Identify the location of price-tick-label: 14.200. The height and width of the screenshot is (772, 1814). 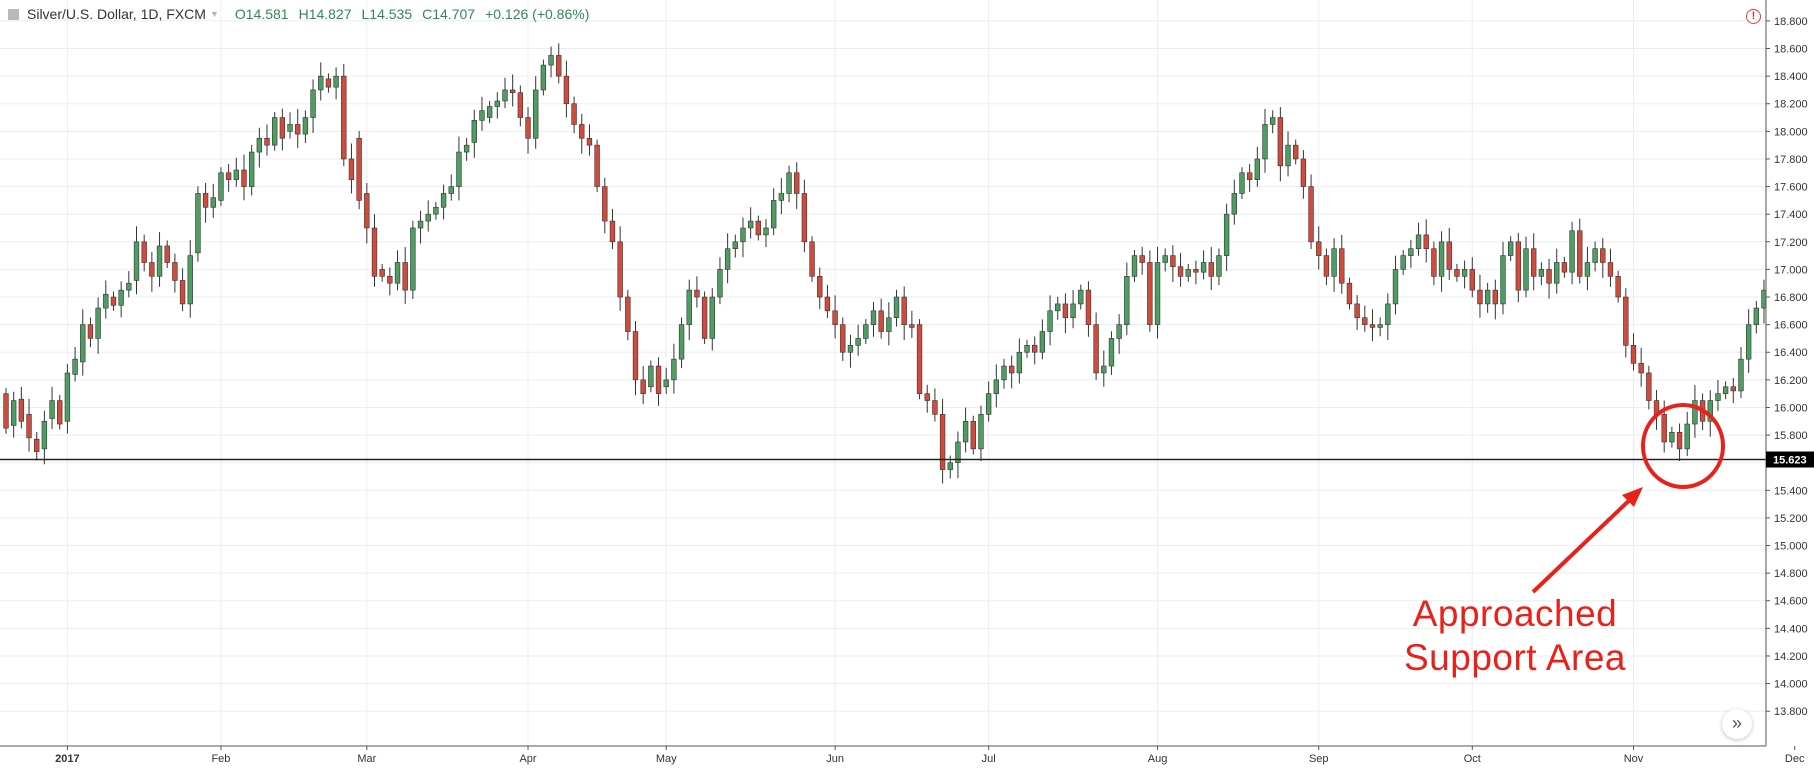
(1791, 657).